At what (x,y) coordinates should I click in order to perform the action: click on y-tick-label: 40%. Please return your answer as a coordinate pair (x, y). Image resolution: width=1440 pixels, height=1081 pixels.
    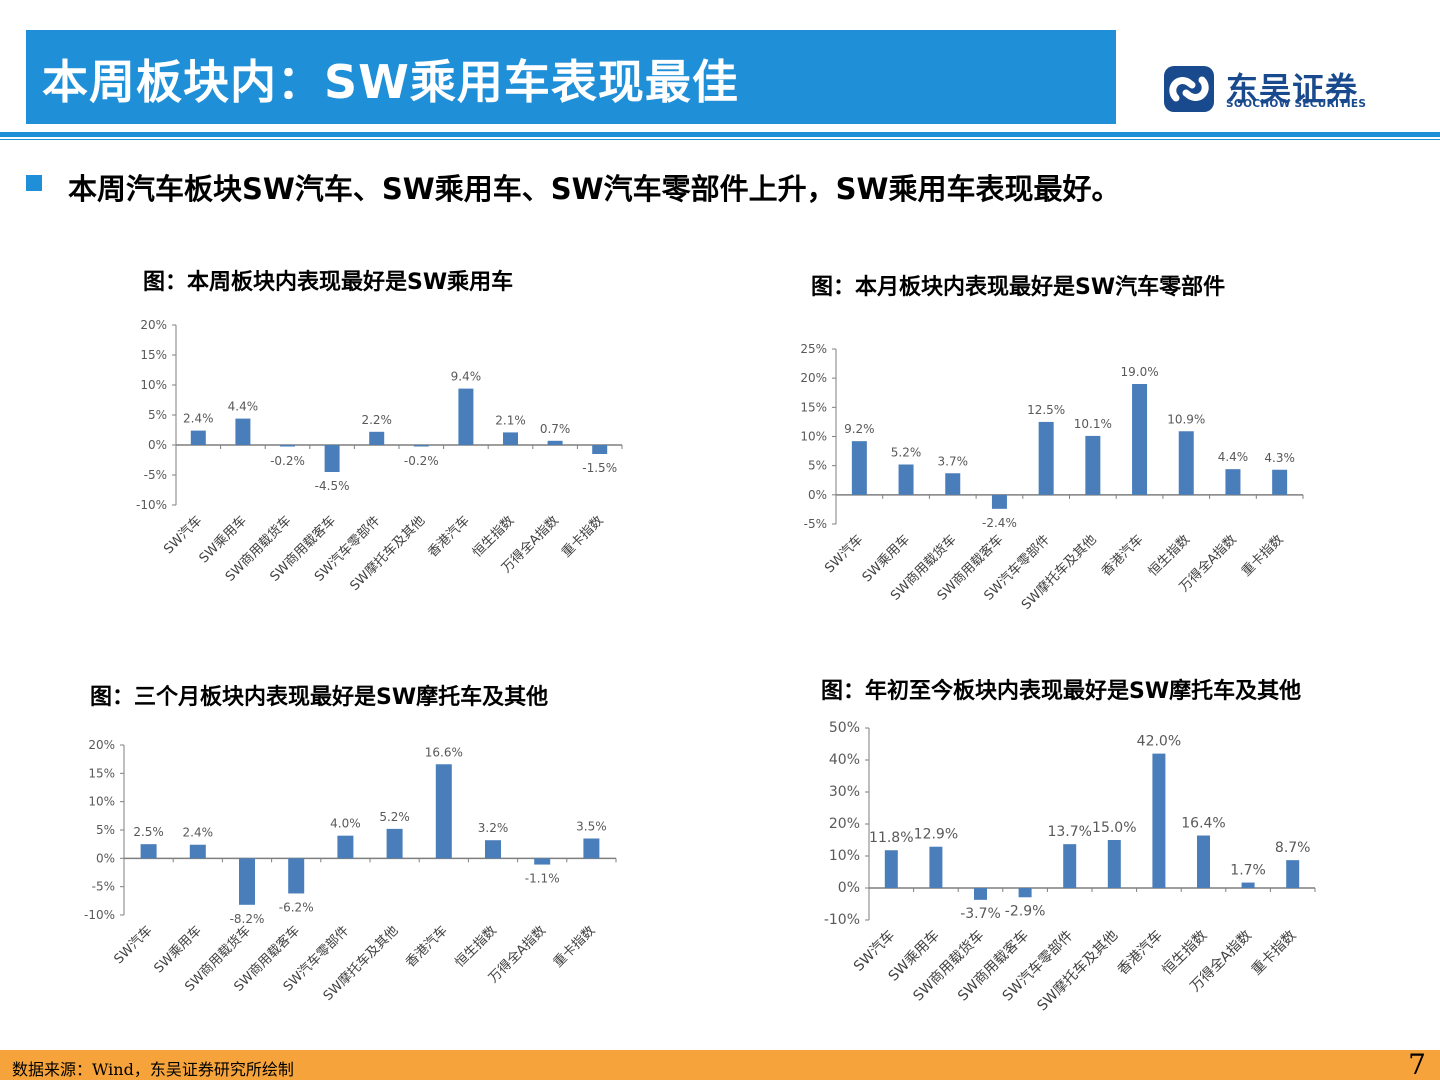
    Looking at the image, I should click on (844, 760).